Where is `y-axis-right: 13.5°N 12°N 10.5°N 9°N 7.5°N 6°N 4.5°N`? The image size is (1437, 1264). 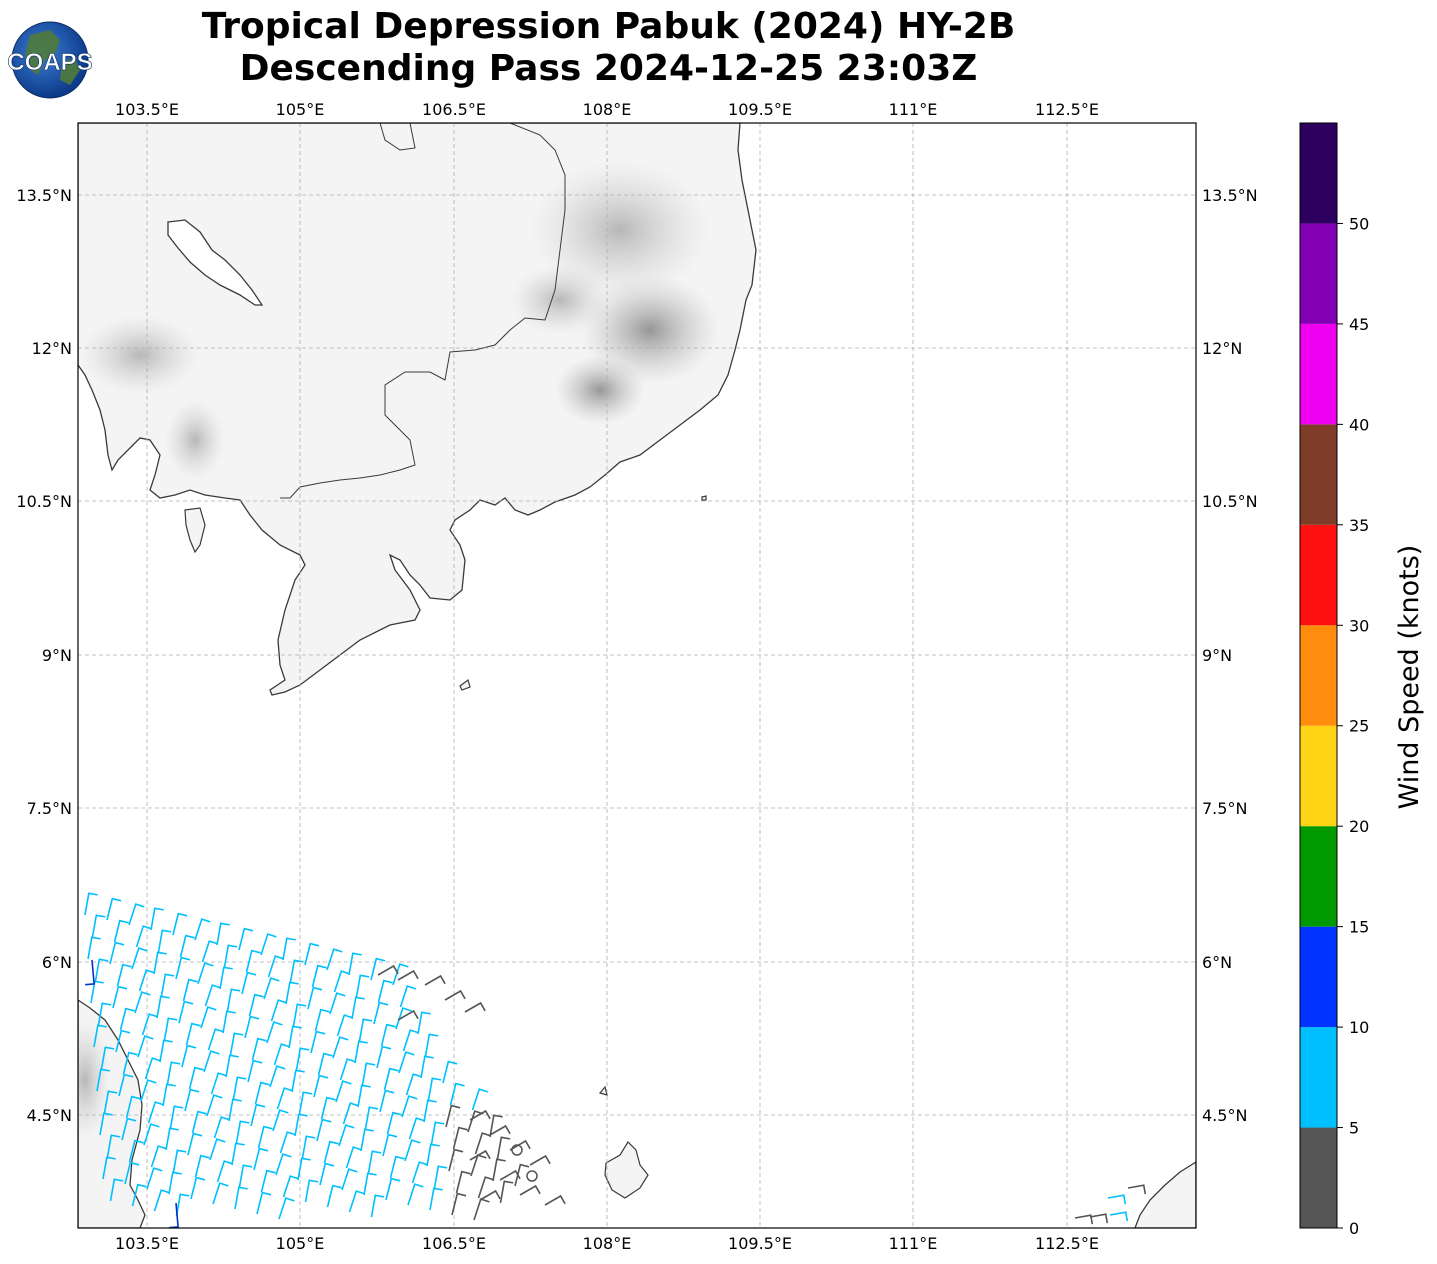
y-axis-right: 13.5°N 12°N 10.5°N 9°N 7.5°N 6°N 4.5°N is located at coordinates (1230, 655).